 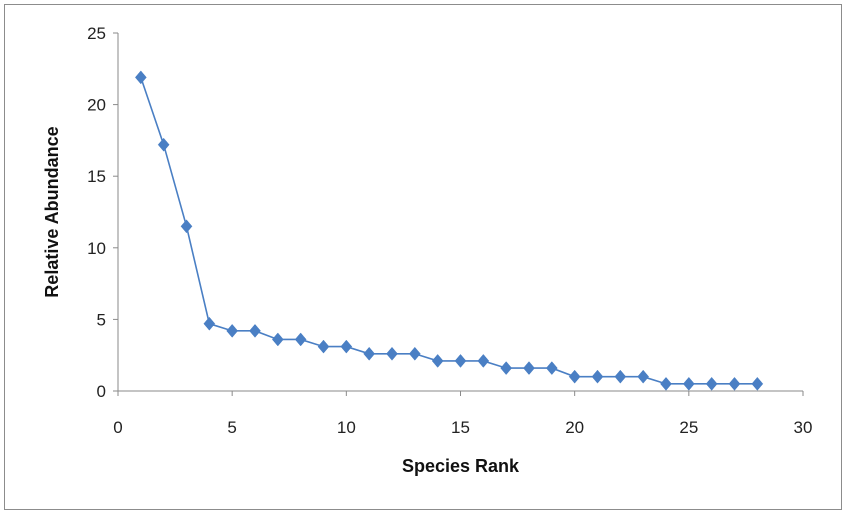 I want to click on x-tick-label: 10, so click(x=346, y=427).